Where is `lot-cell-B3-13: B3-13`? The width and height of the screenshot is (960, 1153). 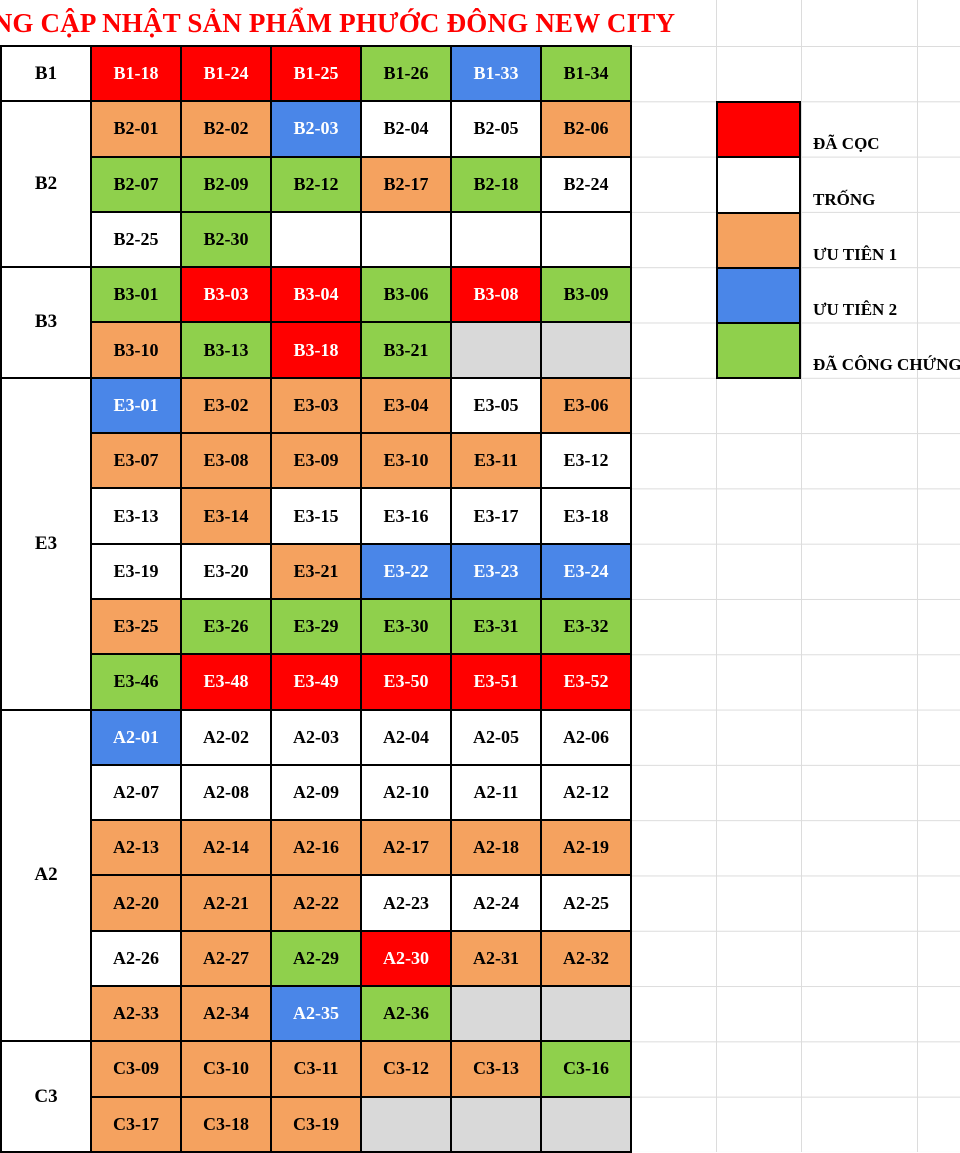
lot-cell-B3-13: B3-13 is located at coordinates (226, 350).